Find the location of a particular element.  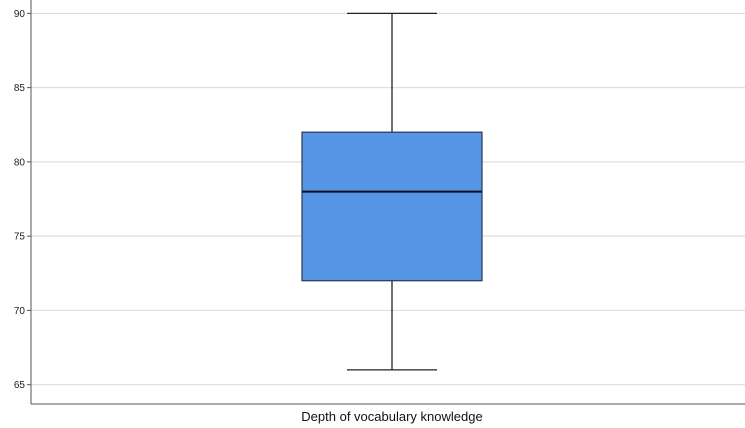

x-axis-title: Depth of vocabulary knowledge is located at coordinates (391, 416).